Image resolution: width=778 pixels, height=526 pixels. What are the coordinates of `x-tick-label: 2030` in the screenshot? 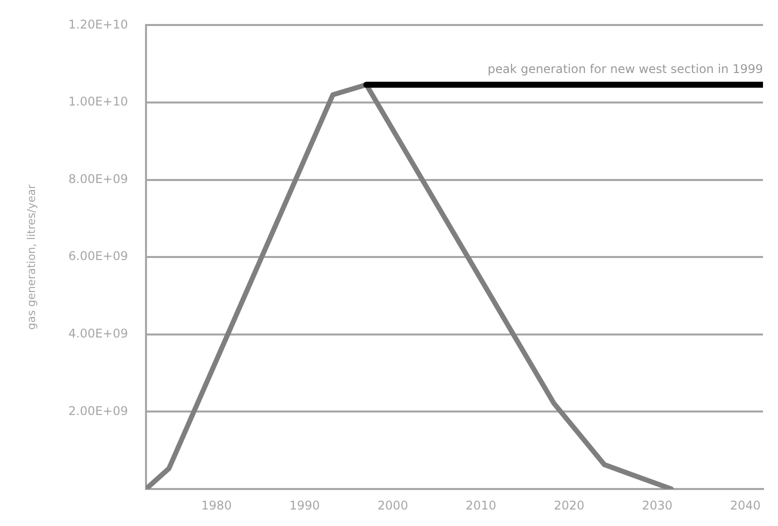 It's located at (657, 505).